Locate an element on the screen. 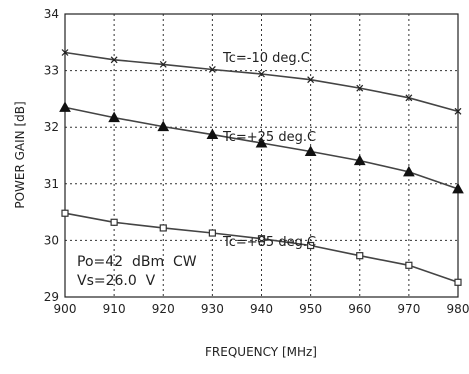 The image size is (469, 374). x-tick-labels: 900 910 920 930 940 950 960 970 980 is located at coordinates (261, 309).